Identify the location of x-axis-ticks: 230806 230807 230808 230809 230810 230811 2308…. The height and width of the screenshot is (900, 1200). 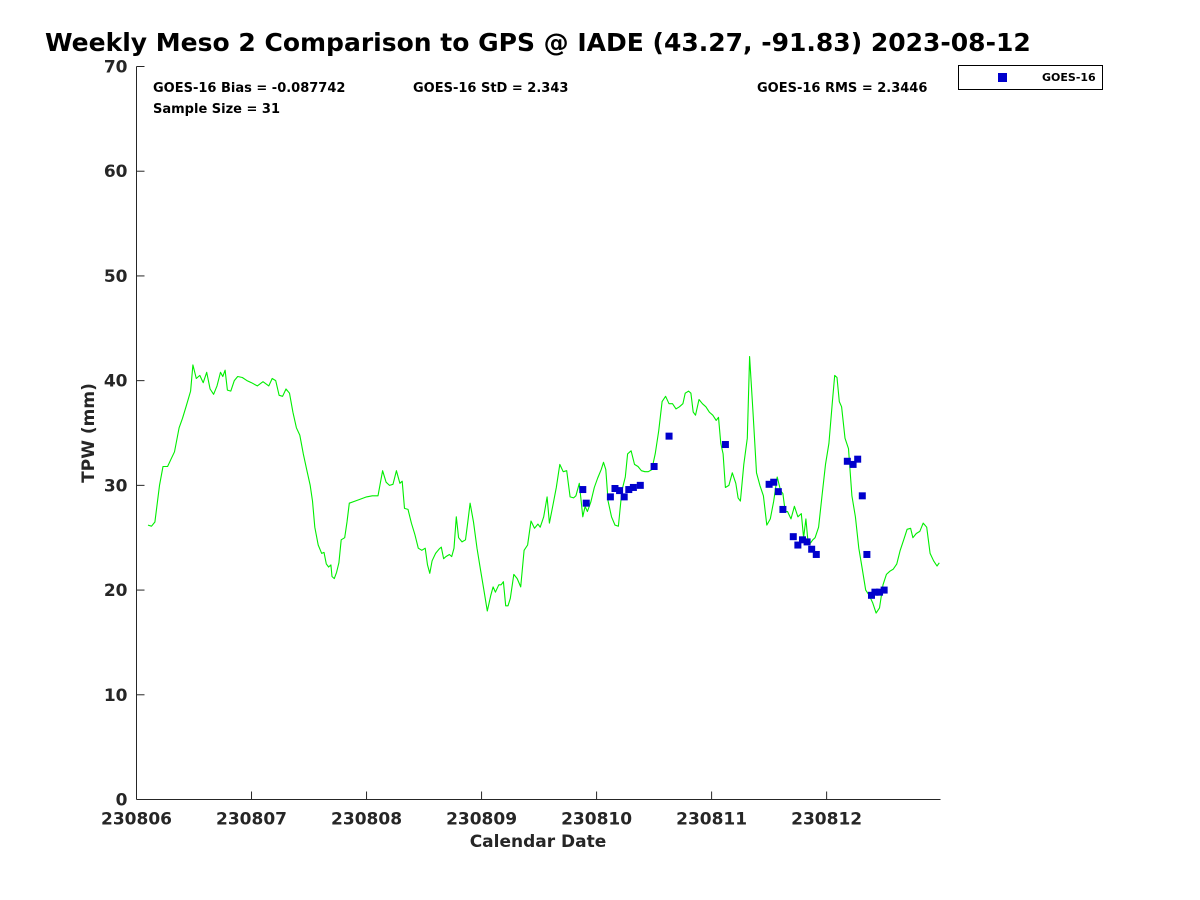
(481, 810).